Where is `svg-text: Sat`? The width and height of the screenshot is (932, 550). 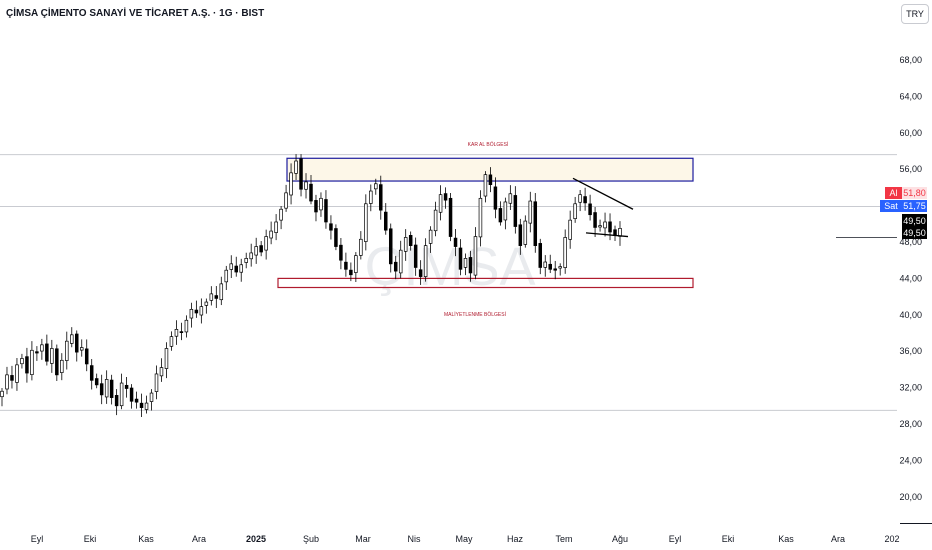 svg-text: Sat is located at coordinates (891, 206).